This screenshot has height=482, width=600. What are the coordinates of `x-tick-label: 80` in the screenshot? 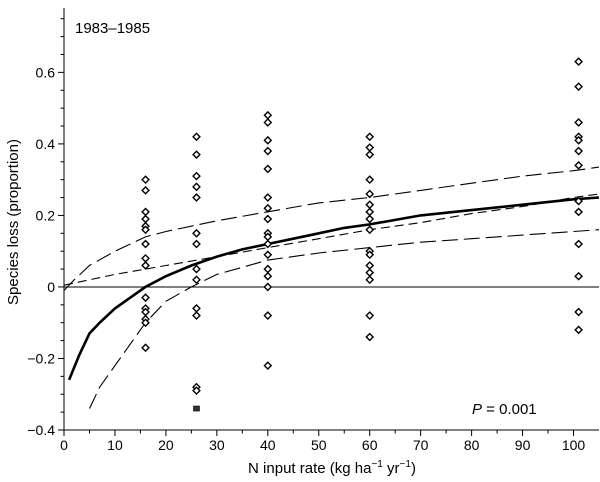 It's located at (472, 445).